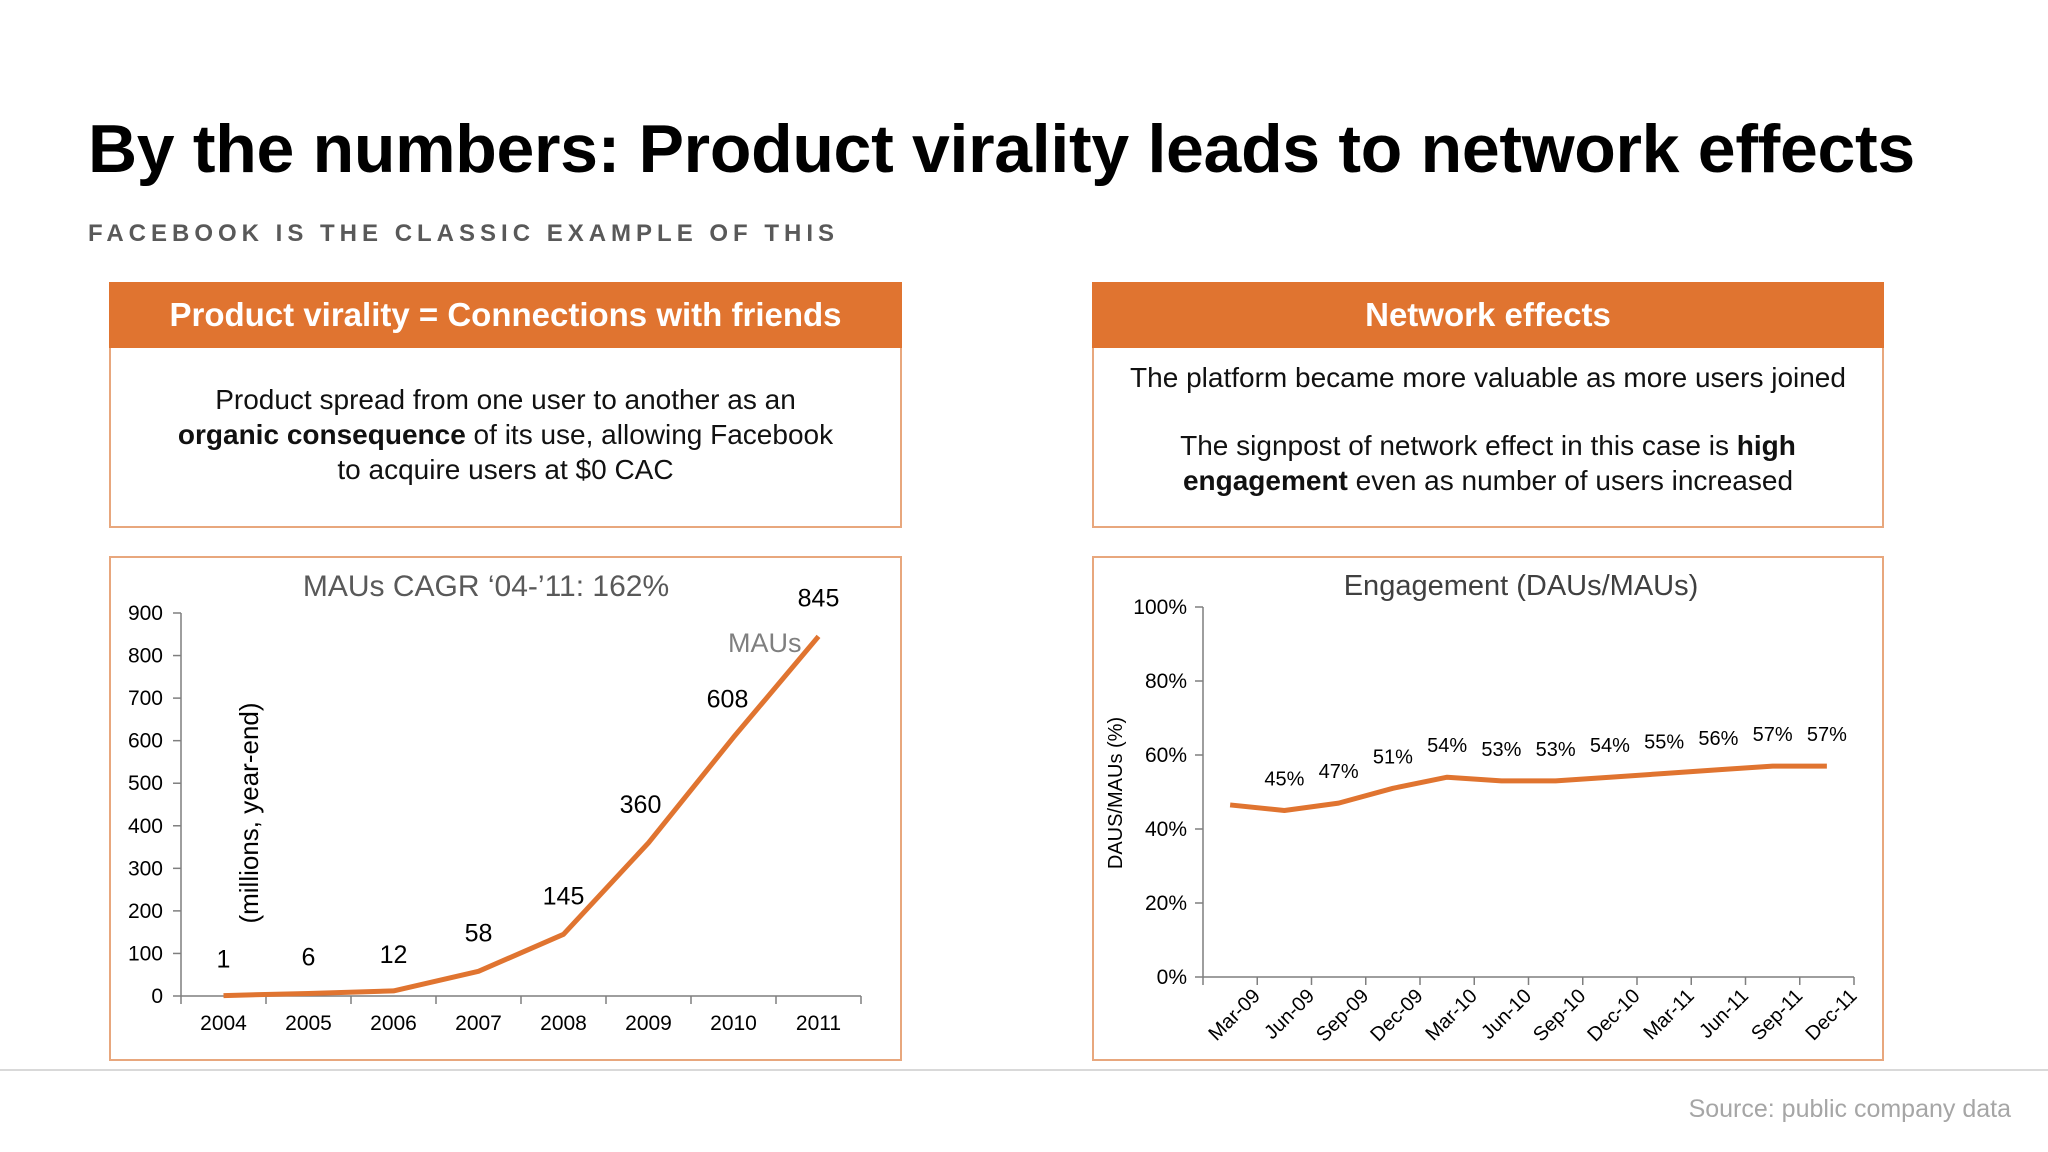 Image resolution: width=2048 pixels, height=1152 pixels. Describe the element at coordinates (1339, 772) in the screenshot. I see `engagement-data-label: 47%` at that location.